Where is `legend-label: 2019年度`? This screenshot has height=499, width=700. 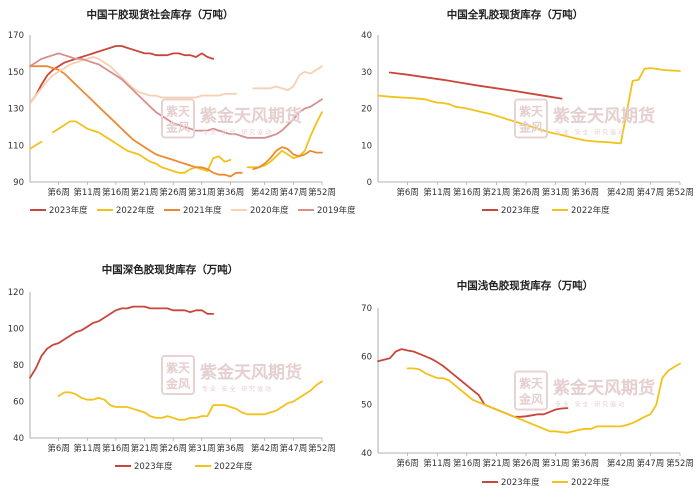
legend-label: 2019年度 is located at coordinates (336, 210).